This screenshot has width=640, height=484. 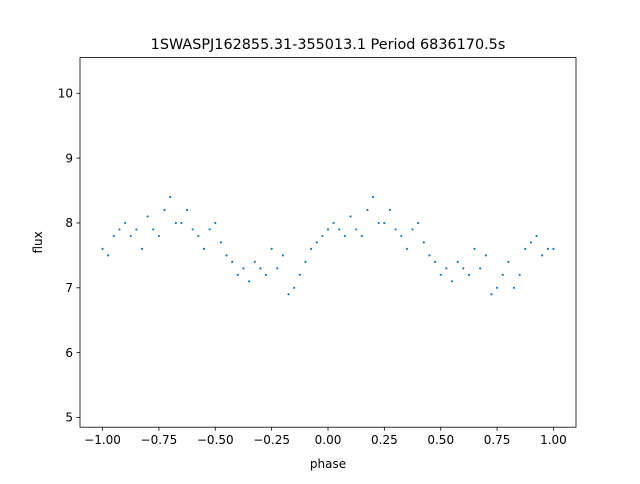 What do you see at coordinates (159, 440) in the screenshot?
I see `x-tick-label: −0.75` at bounding box center [159, 440].